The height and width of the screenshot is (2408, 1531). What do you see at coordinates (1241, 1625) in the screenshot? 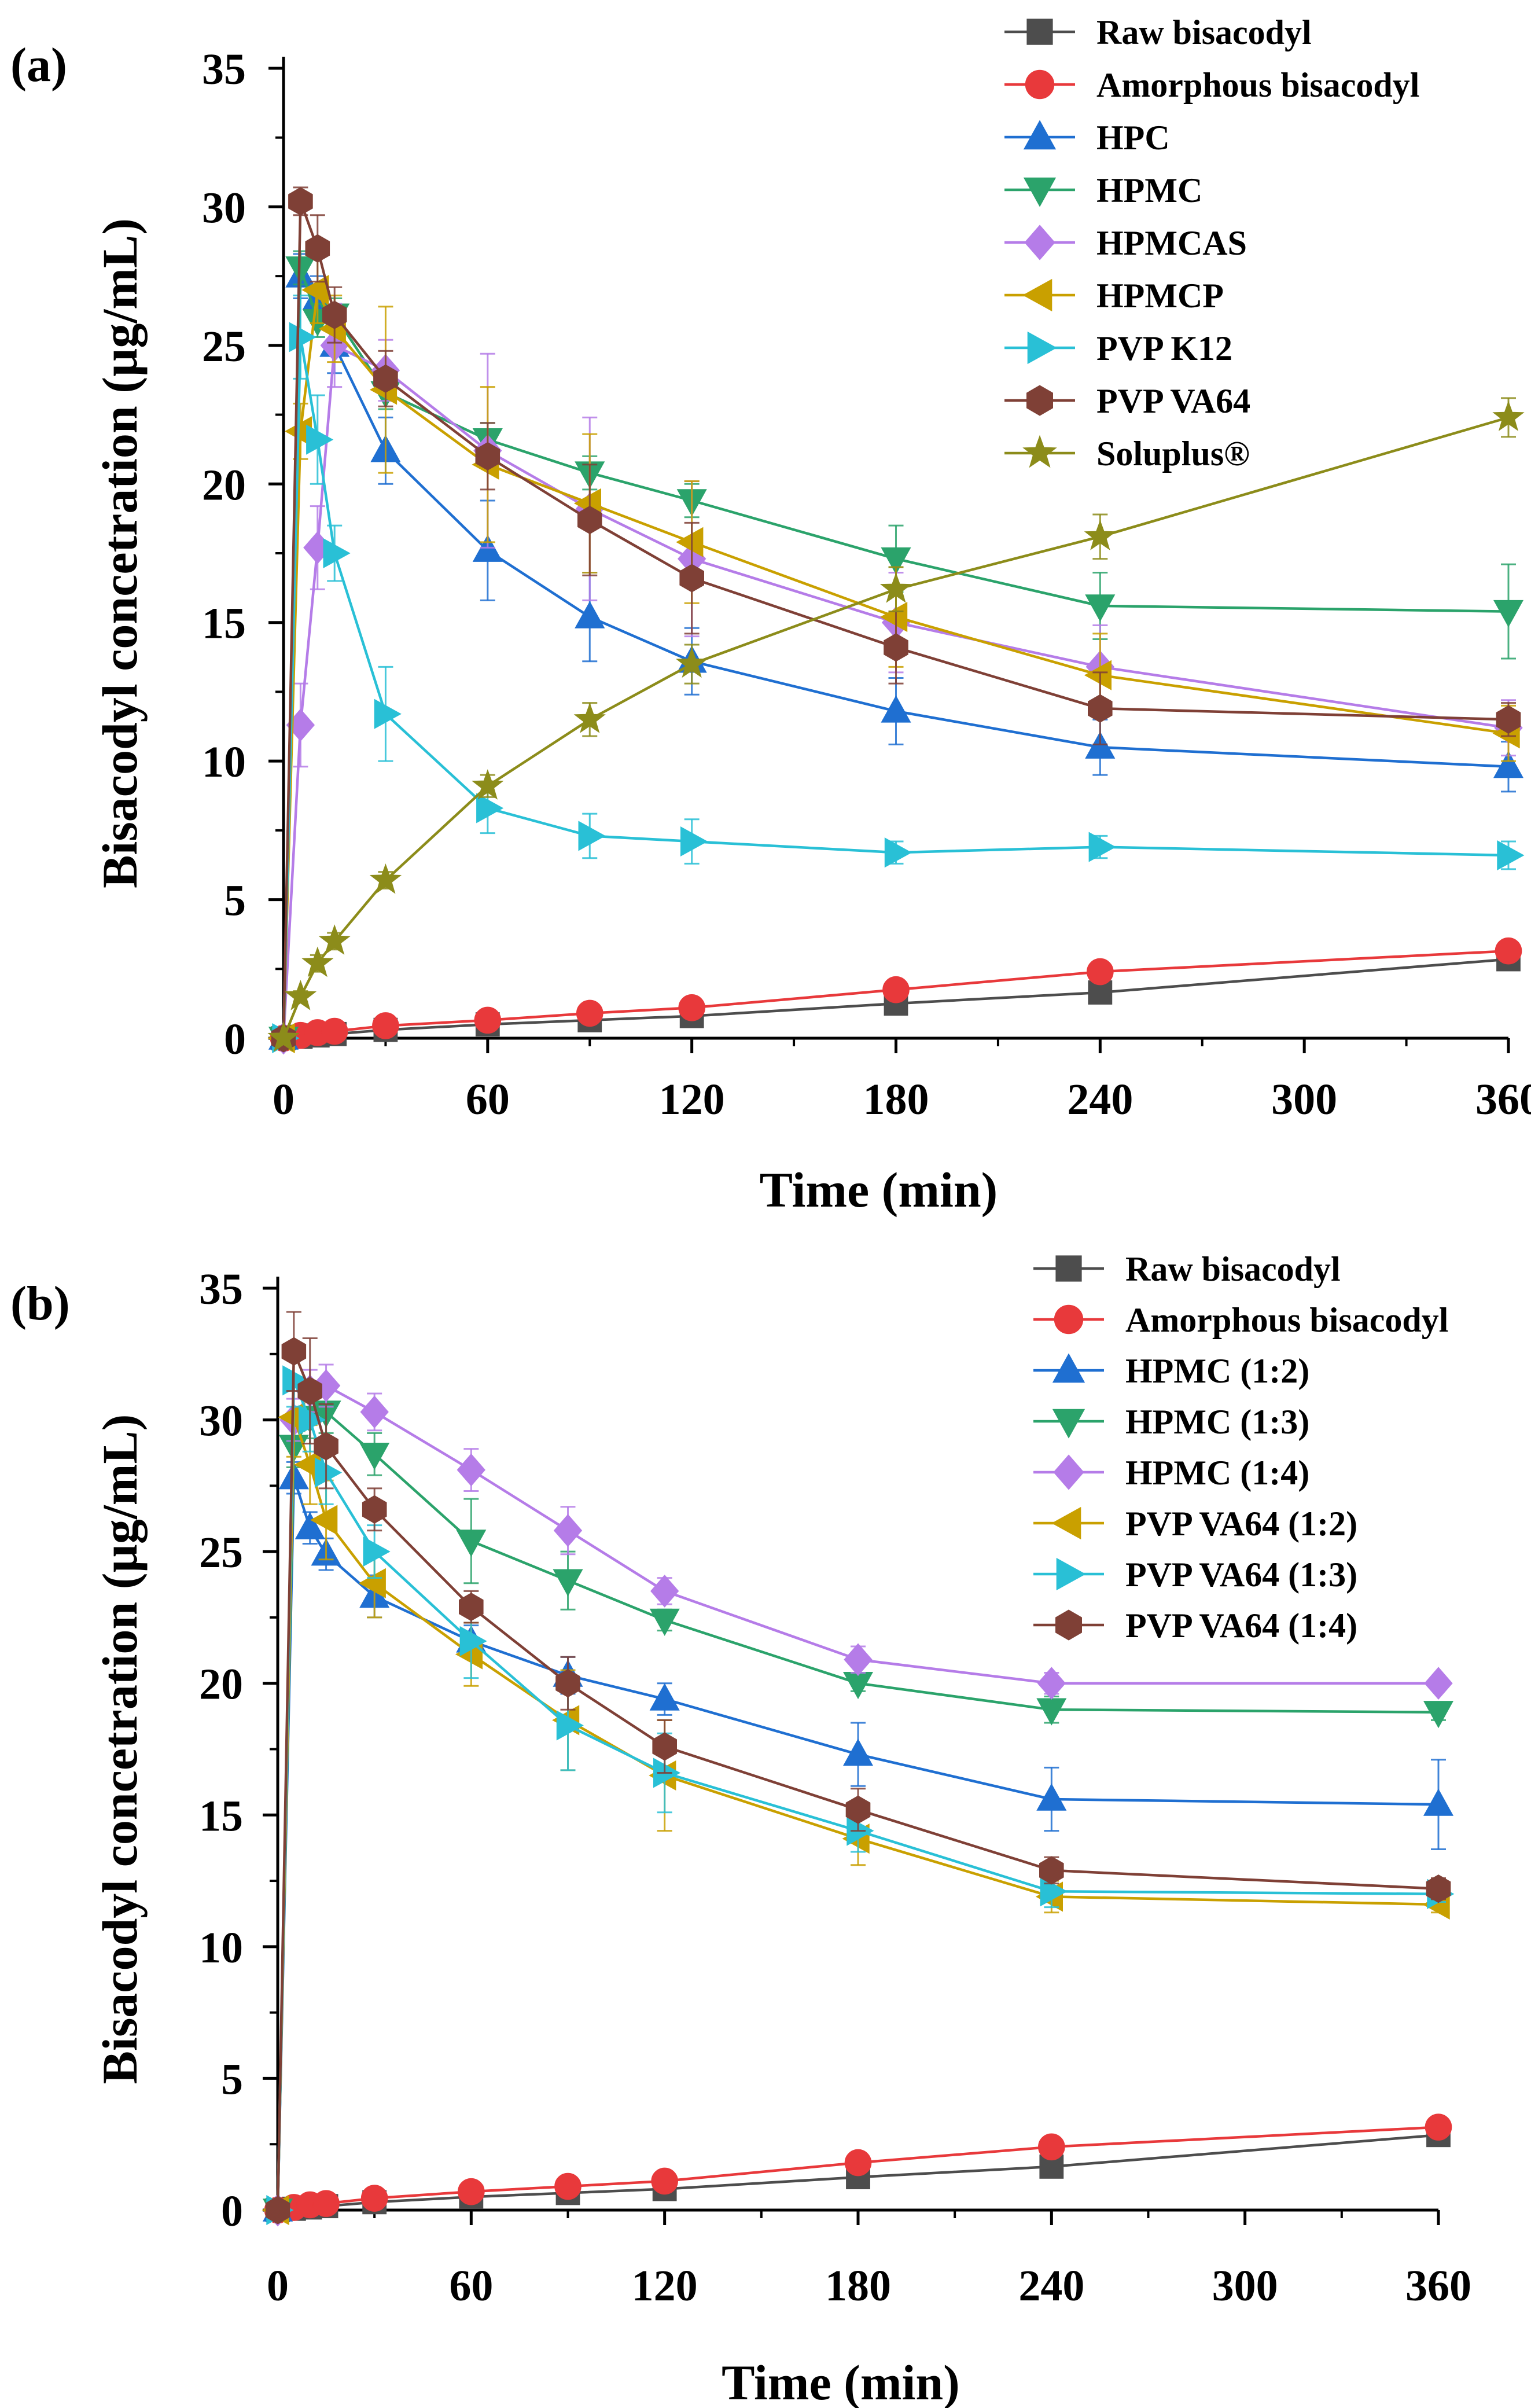
I see `legend-label: PVP VA64 (1:4)` at bounding box center [1241, 1625].